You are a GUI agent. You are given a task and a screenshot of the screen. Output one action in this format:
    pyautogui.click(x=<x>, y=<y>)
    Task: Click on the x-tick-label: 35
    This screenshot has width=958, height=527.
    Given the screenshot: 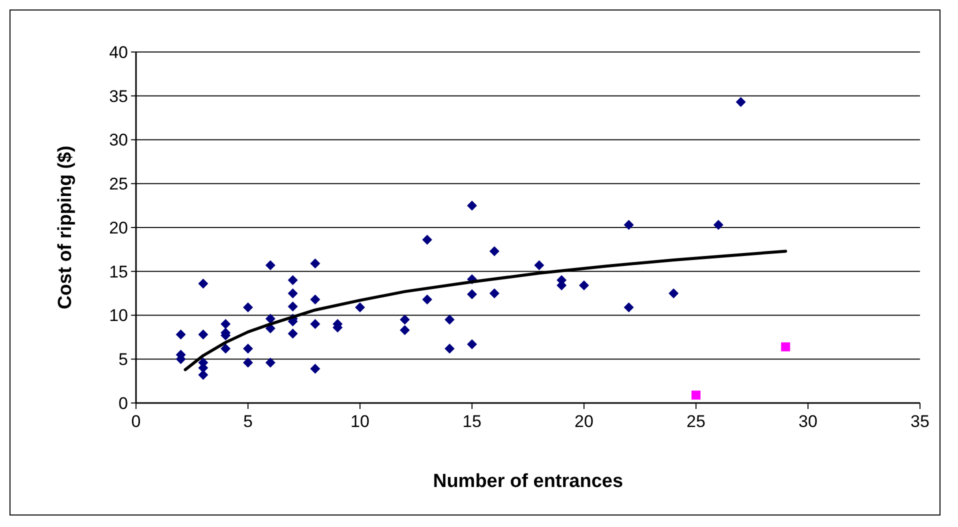 What is the action you would take?
    pyautogui.click(x=920, y=421)
    